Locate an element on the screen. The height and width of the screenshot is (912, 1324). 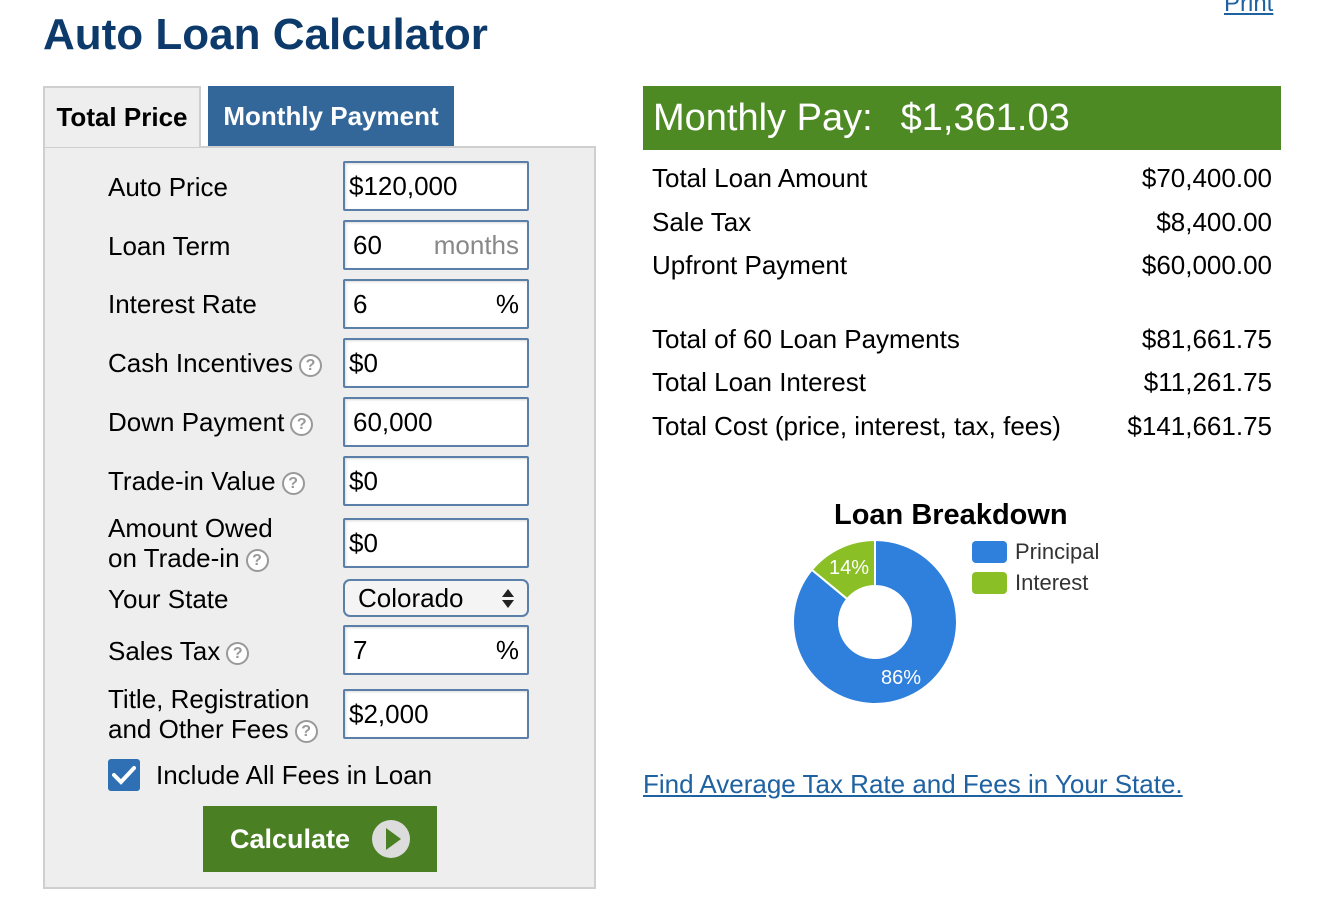
amount-owed-value: $0 is located at coordinates (363, 542).